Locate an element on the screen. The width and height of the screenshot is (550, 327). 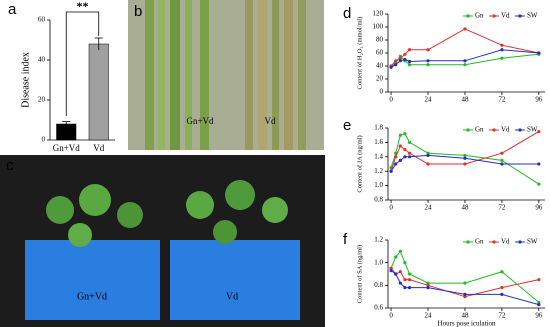
panel-label: a is located at coordinates (12, 9).